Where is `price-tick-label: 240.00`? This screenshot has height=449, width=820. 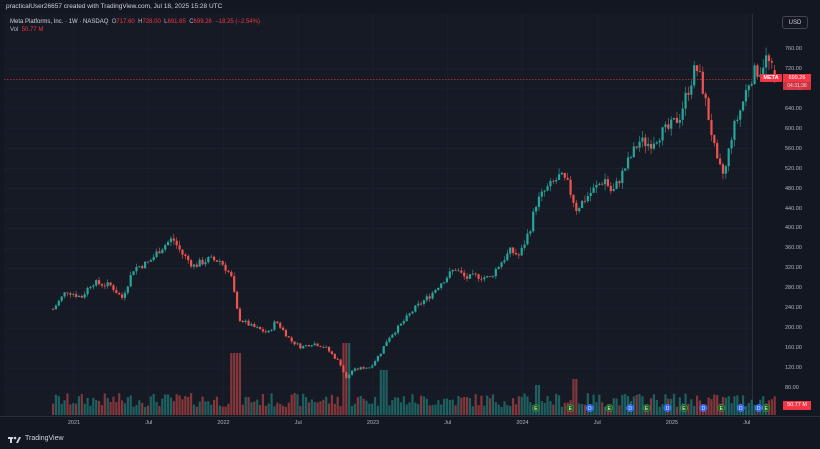
price-tick-label: 240.00 is located at coordinates (793, 308).